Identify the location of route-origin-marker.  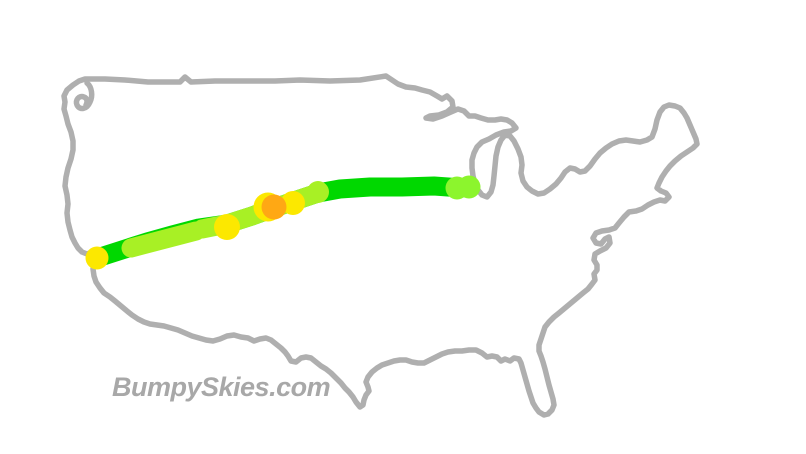
(97, 258).